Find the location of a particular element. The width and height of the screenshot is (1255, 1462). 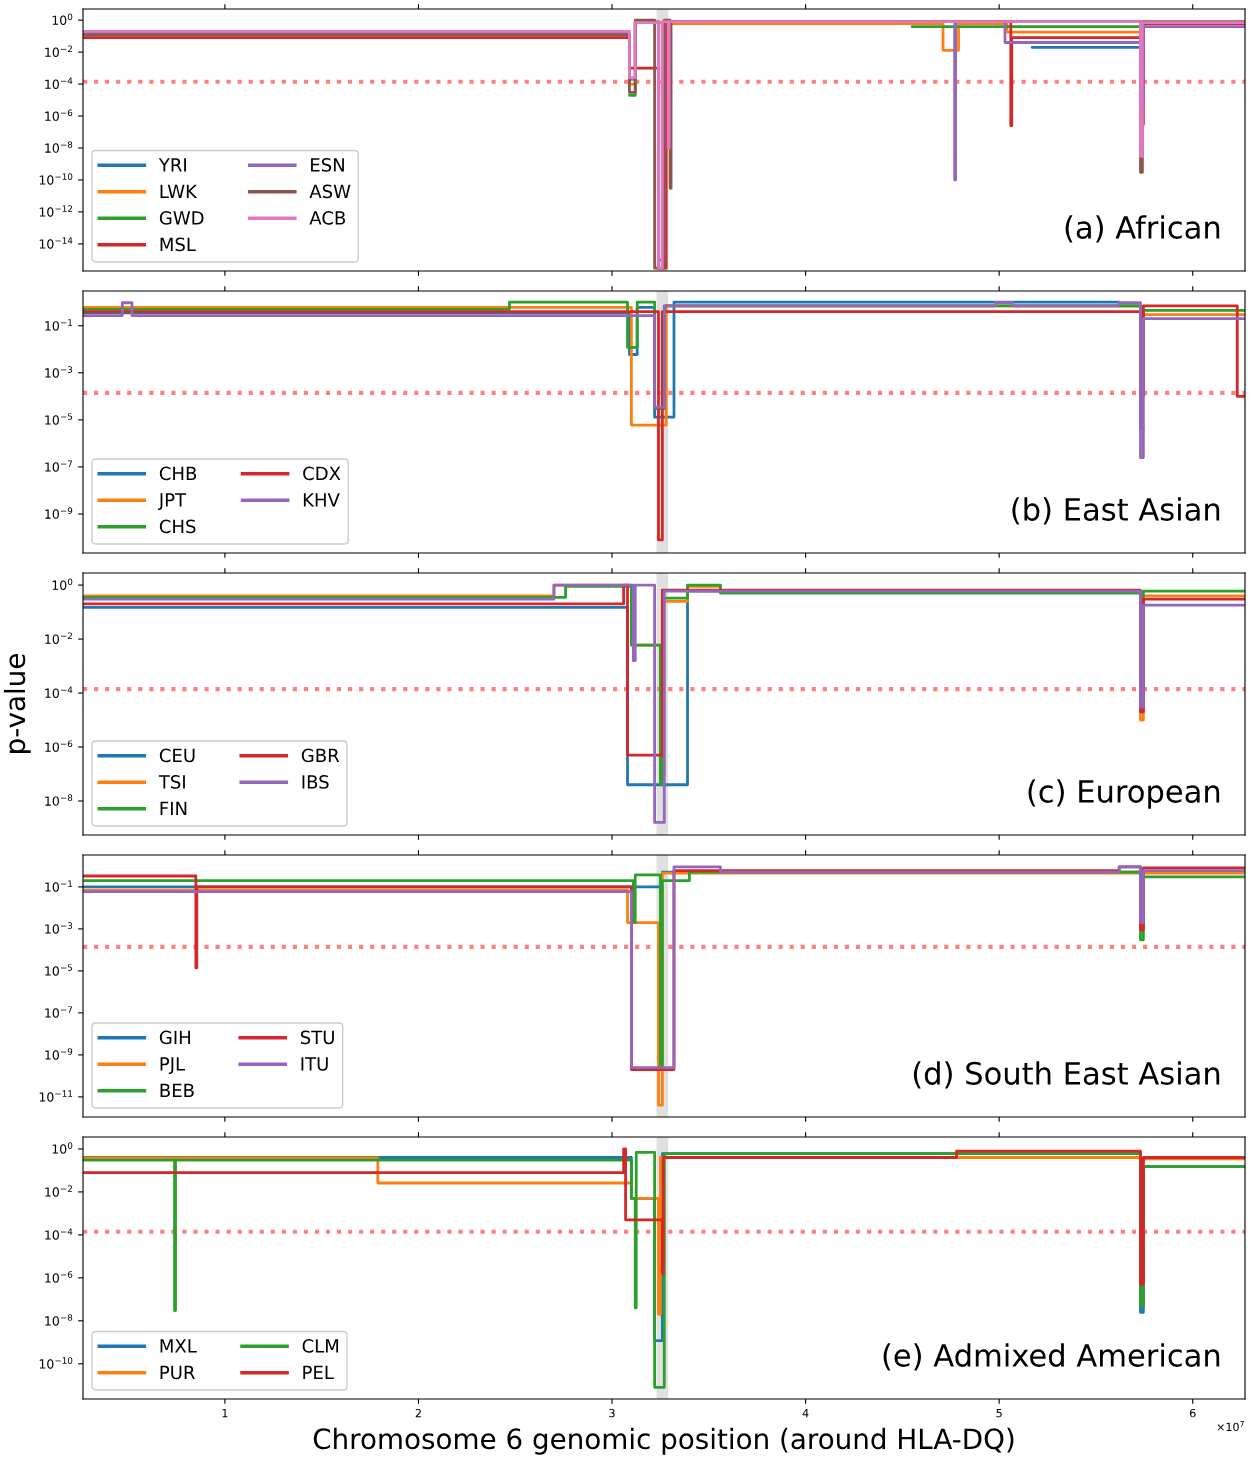

legend-label: CDX is located at coordinates (322, 473).